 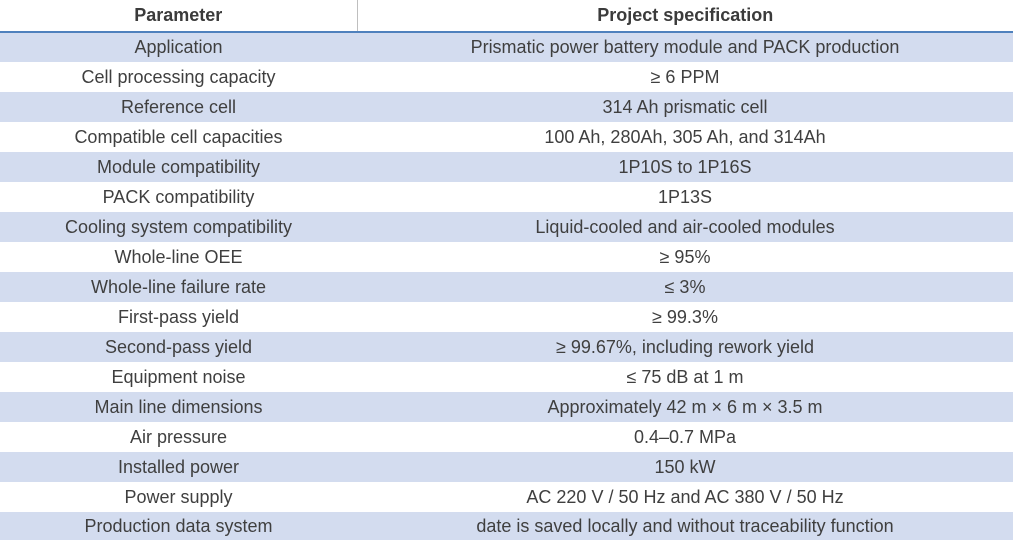 I want to click on specification-cell: ≥ 6 PPM, so click(x=685, y=77).